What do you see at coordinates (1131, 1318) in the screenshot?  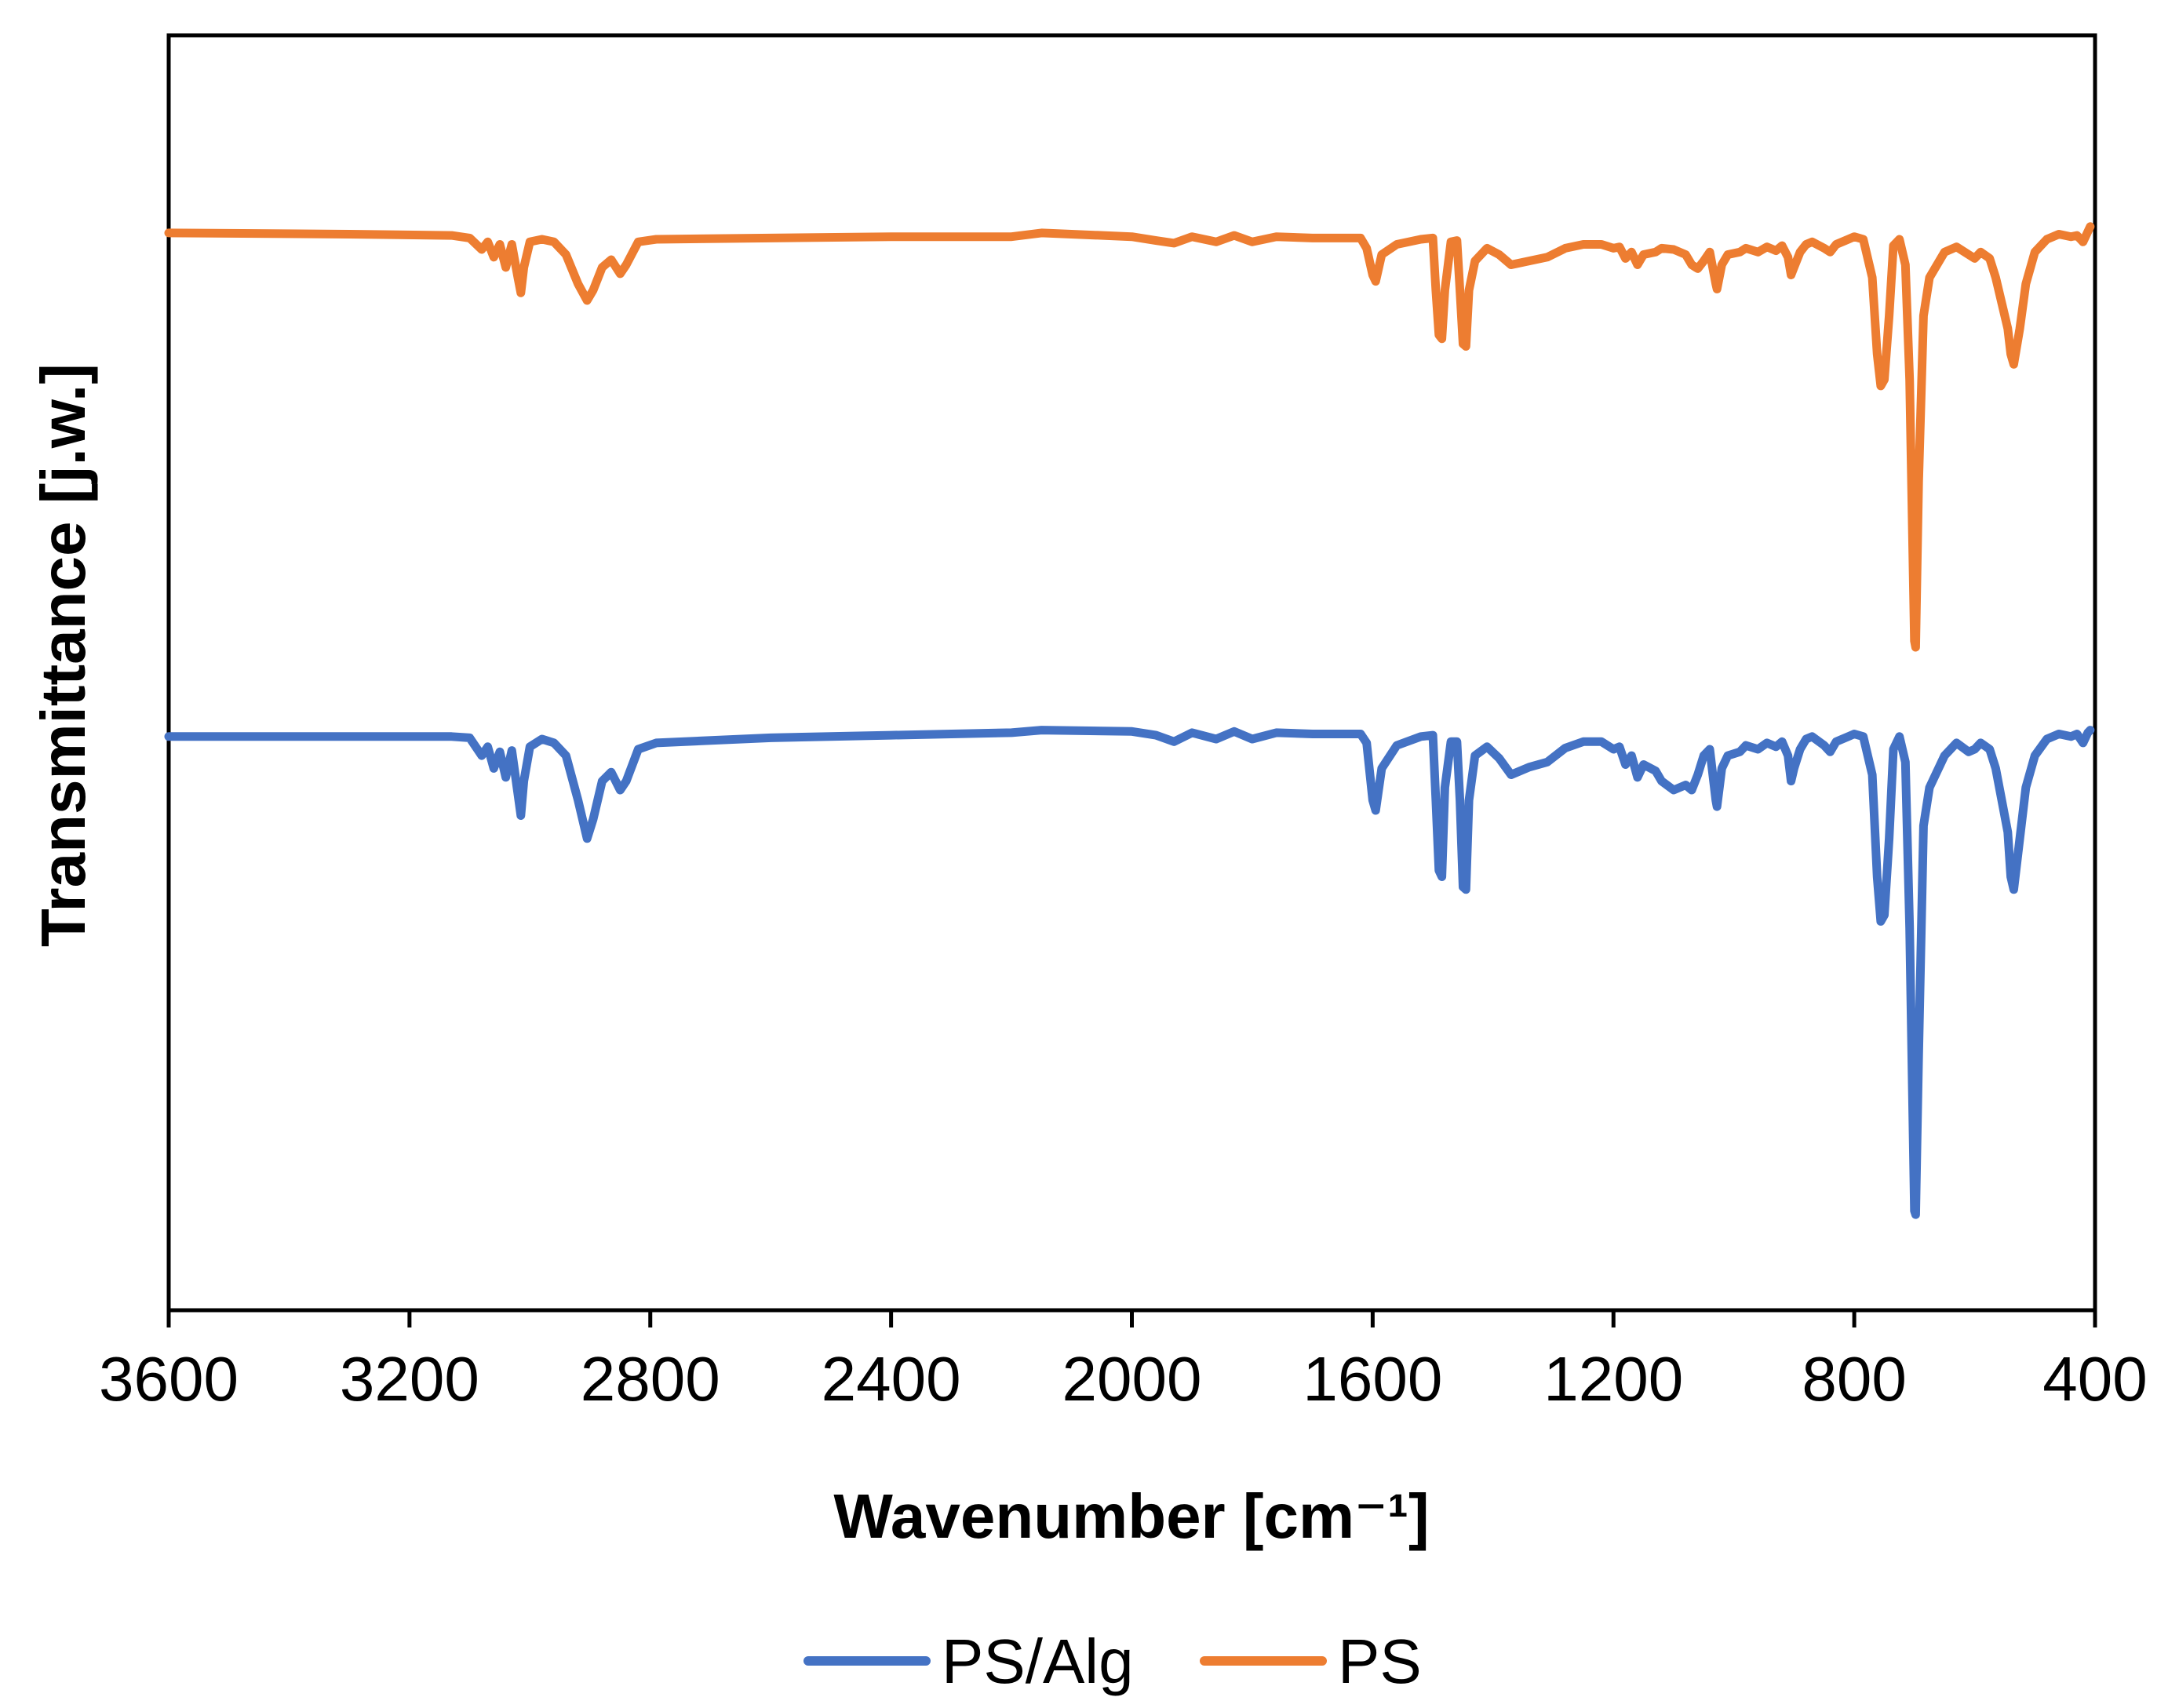 I see `x-axis-ticks` at bounding box center [1131, 1318].